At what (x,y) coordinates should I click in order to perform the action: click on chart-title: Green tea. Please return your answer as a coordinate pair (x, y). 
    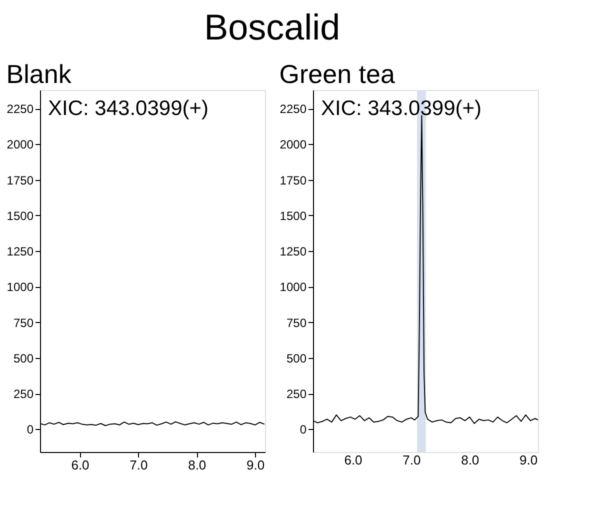
    Looking at the image, I should click on (337, 74).